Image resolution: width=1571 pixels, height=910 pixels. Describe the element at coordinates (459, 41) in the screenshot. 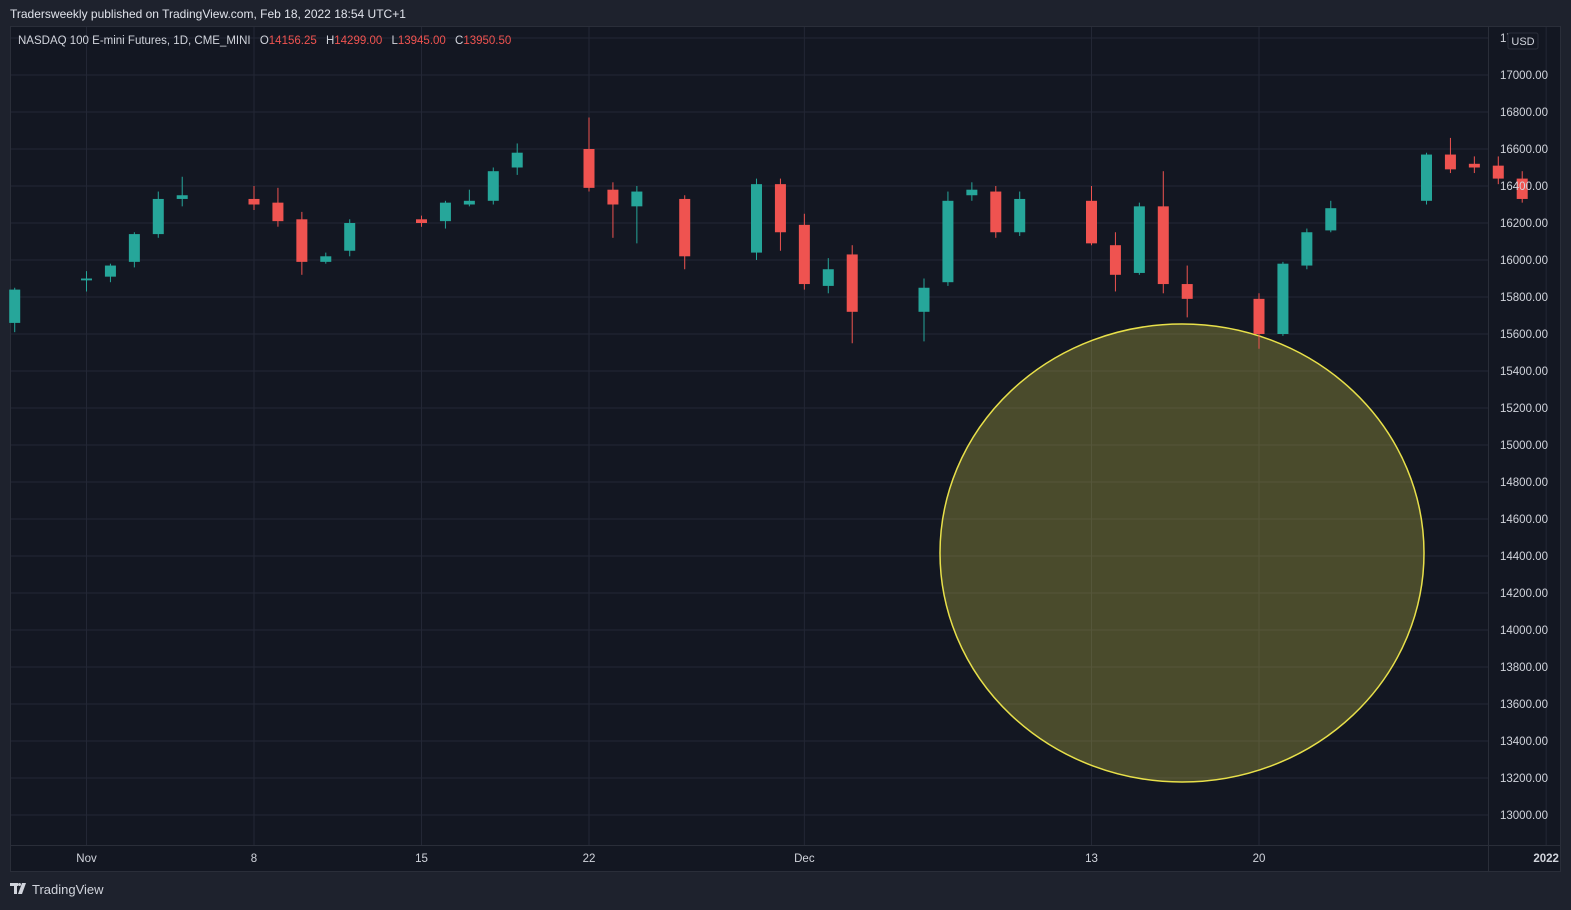

I see `close-label: C` at that location.